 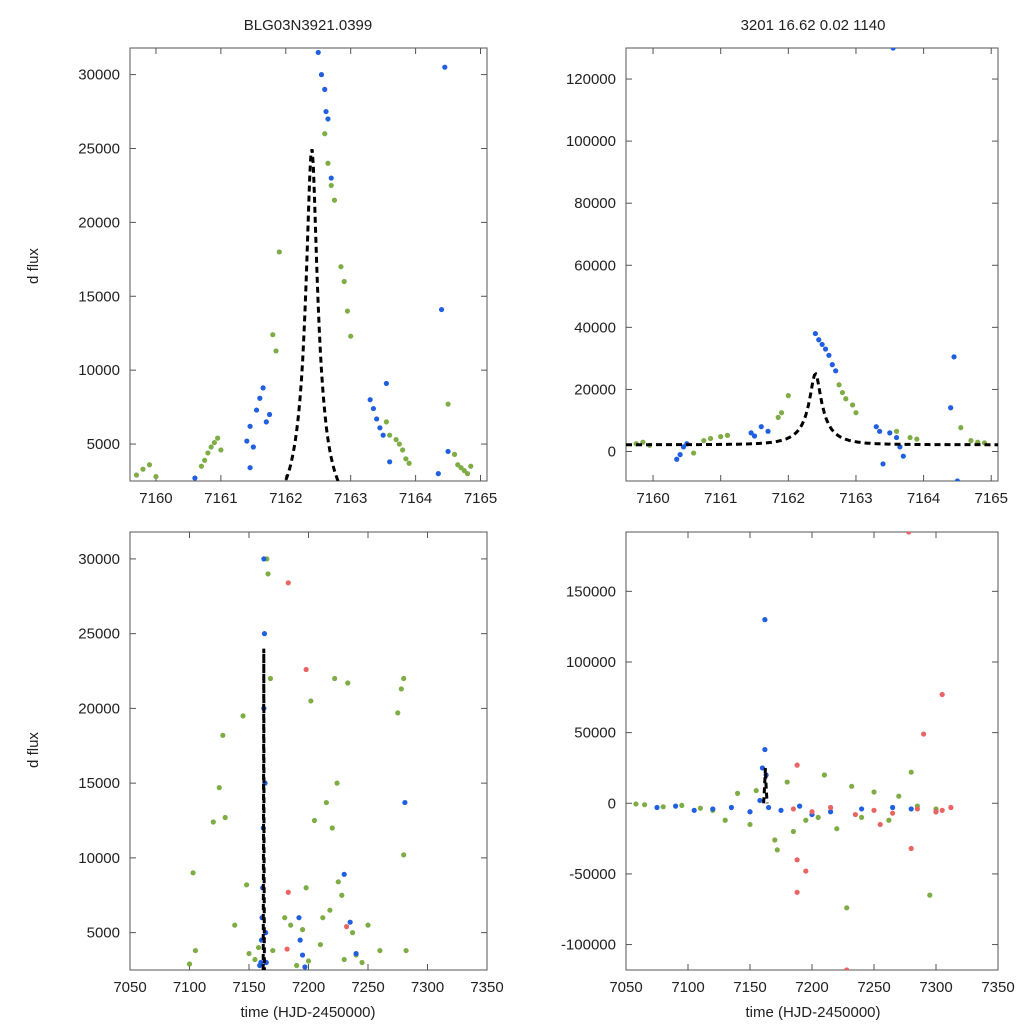 I want to click on x-tick-label: 7100, so click(x=687, y=987).